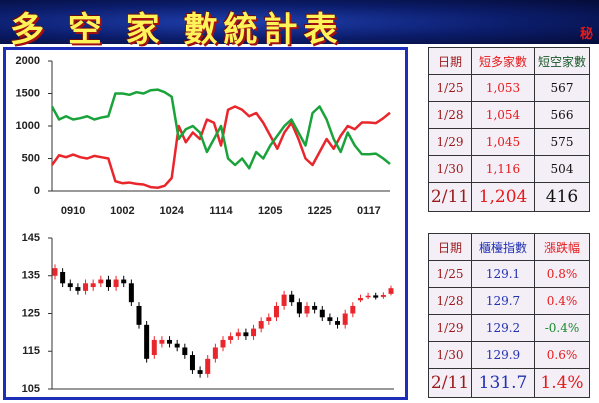 This screenshot has width=599, height=403. What do you see at coordinates (562, 355) in the screenshot?
I see `table-cell: 0.6%` at bounding box center [562, 355].